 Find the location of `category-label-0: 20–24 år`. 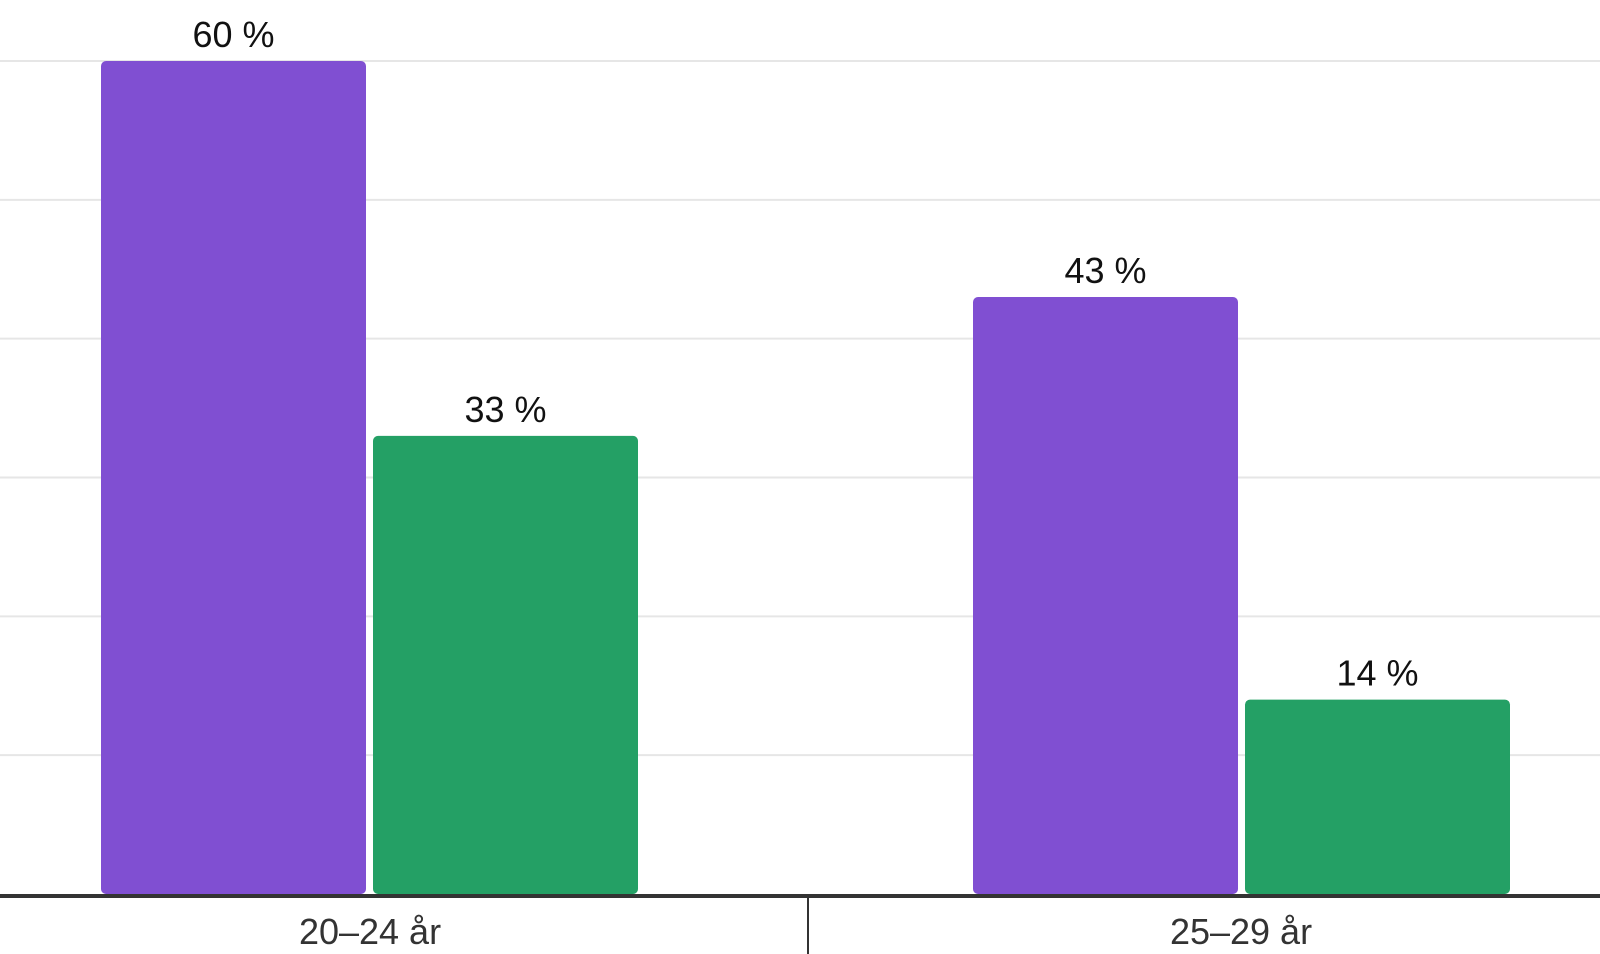

category-label-0: 20–24 år is located at coordinates (370, 931).